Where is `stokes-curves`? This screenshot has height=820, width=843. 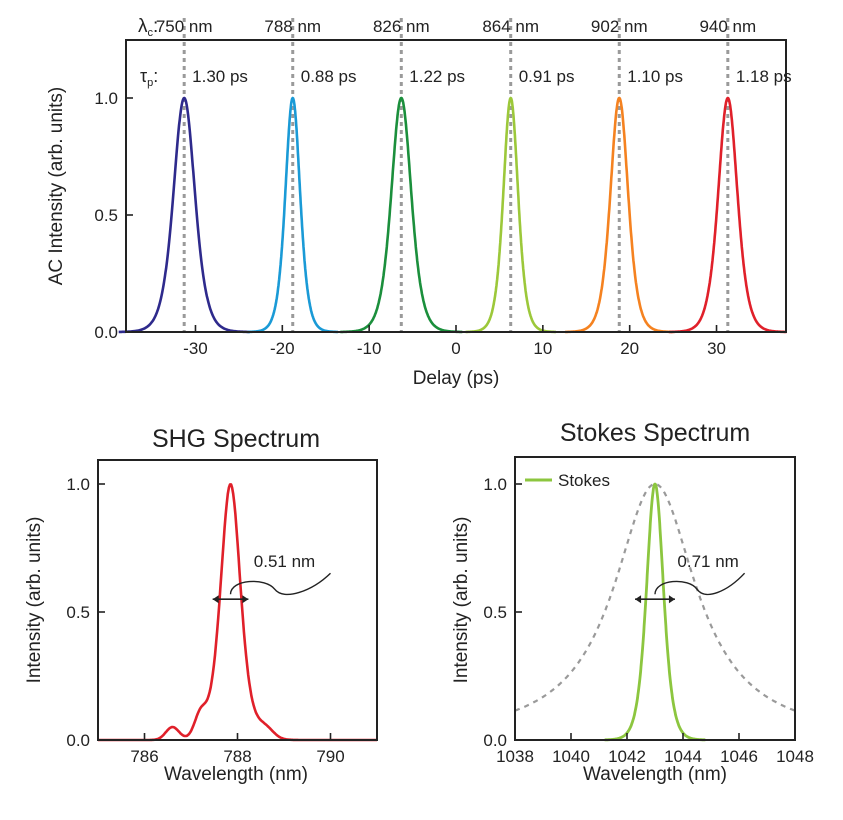 stokes-curves is located at coordinates (655, 612).